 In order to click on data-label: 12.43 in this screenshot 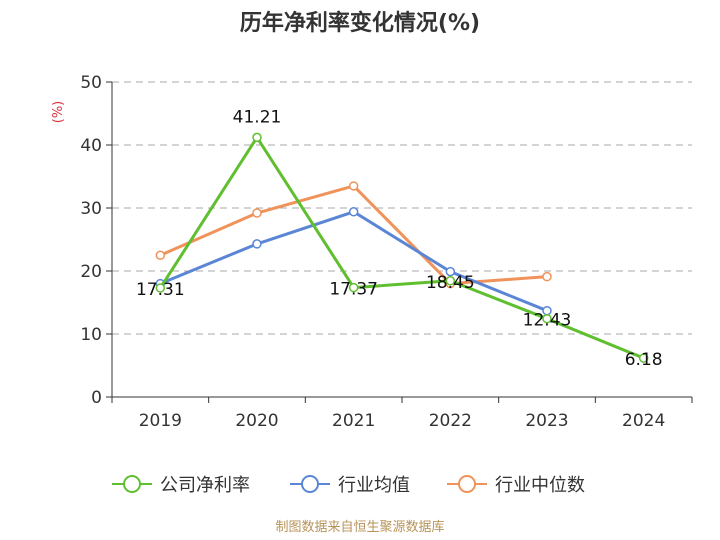, I will do `click(547, 321)`.